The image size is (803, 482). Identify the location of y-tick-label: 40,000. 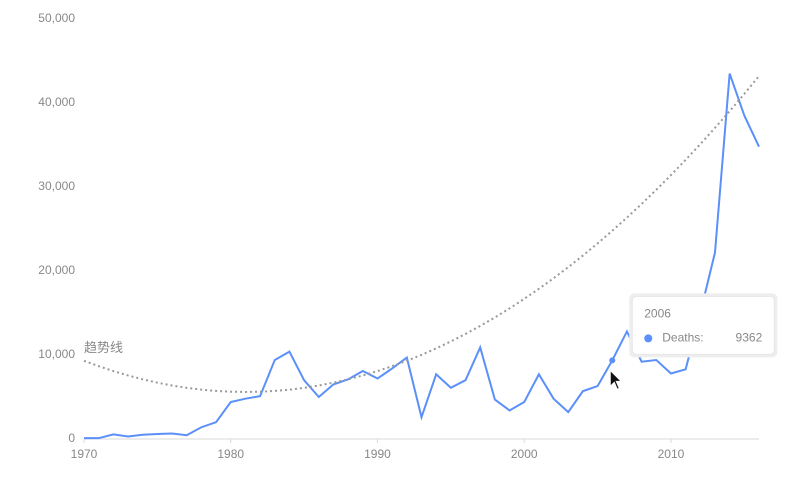
(56, 102).